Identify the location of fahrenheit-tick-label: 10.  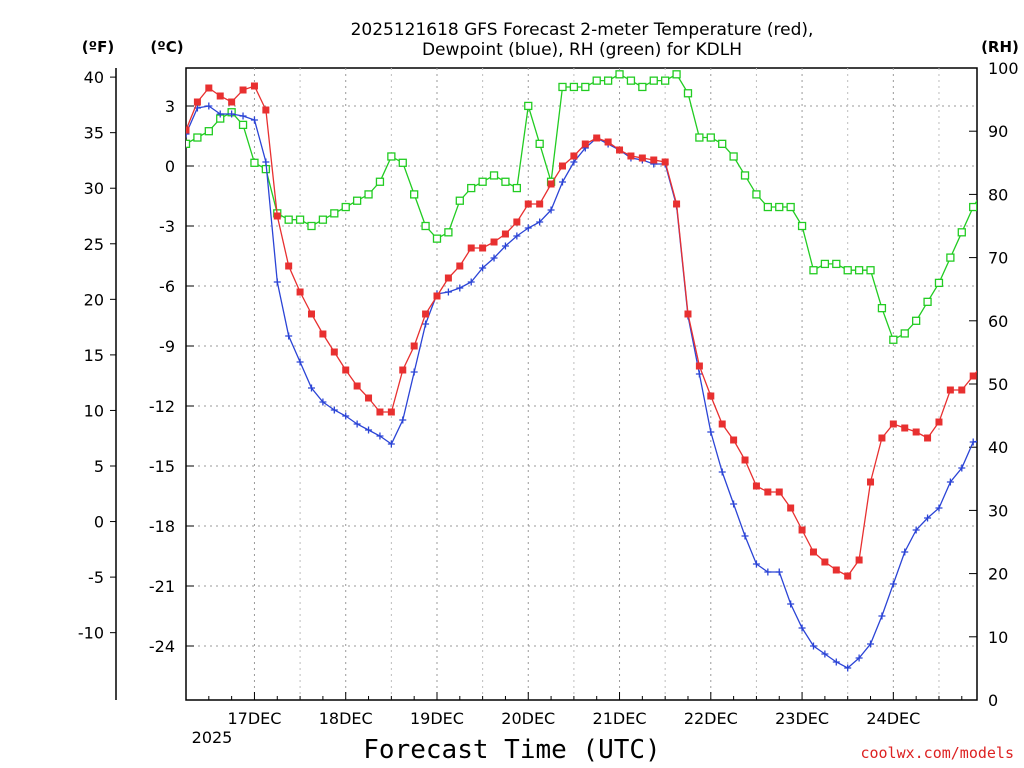
(94, 410).